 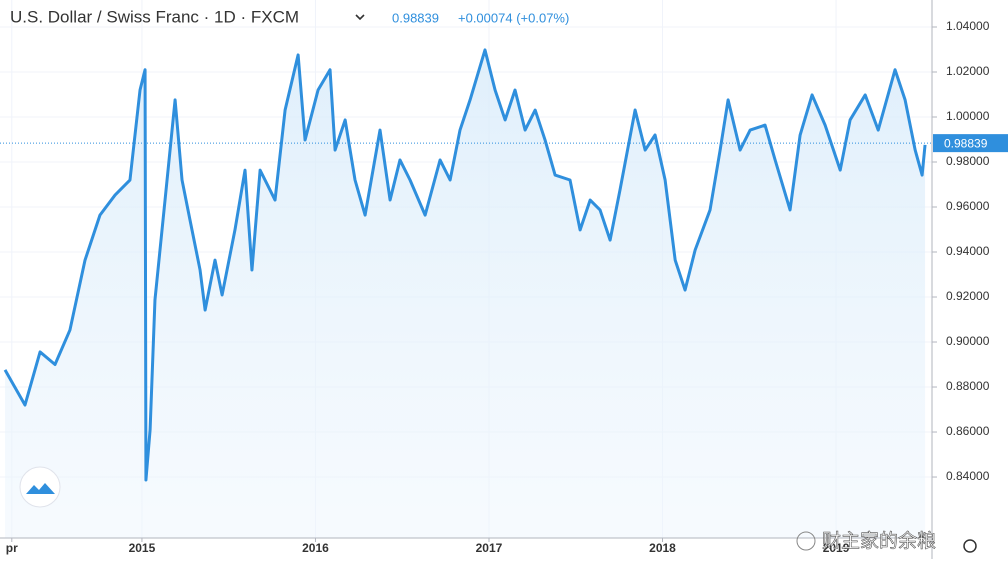 I want to click on y-tick-label: 1.04000, so click(x=968, y=26).